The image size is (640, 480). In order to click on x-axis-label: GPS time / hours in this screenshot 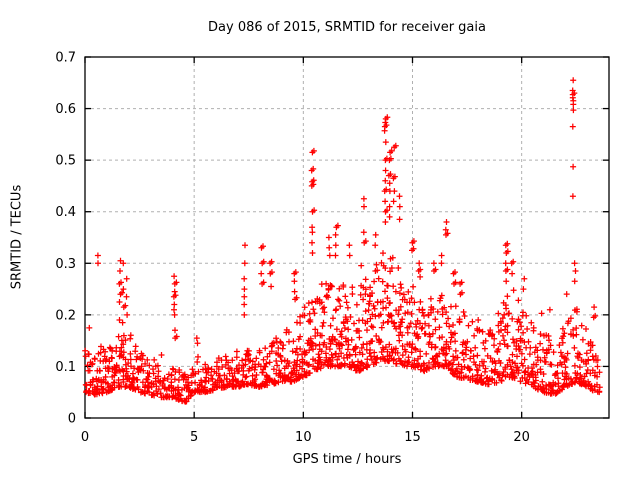, I will do `click(347, 459)`.